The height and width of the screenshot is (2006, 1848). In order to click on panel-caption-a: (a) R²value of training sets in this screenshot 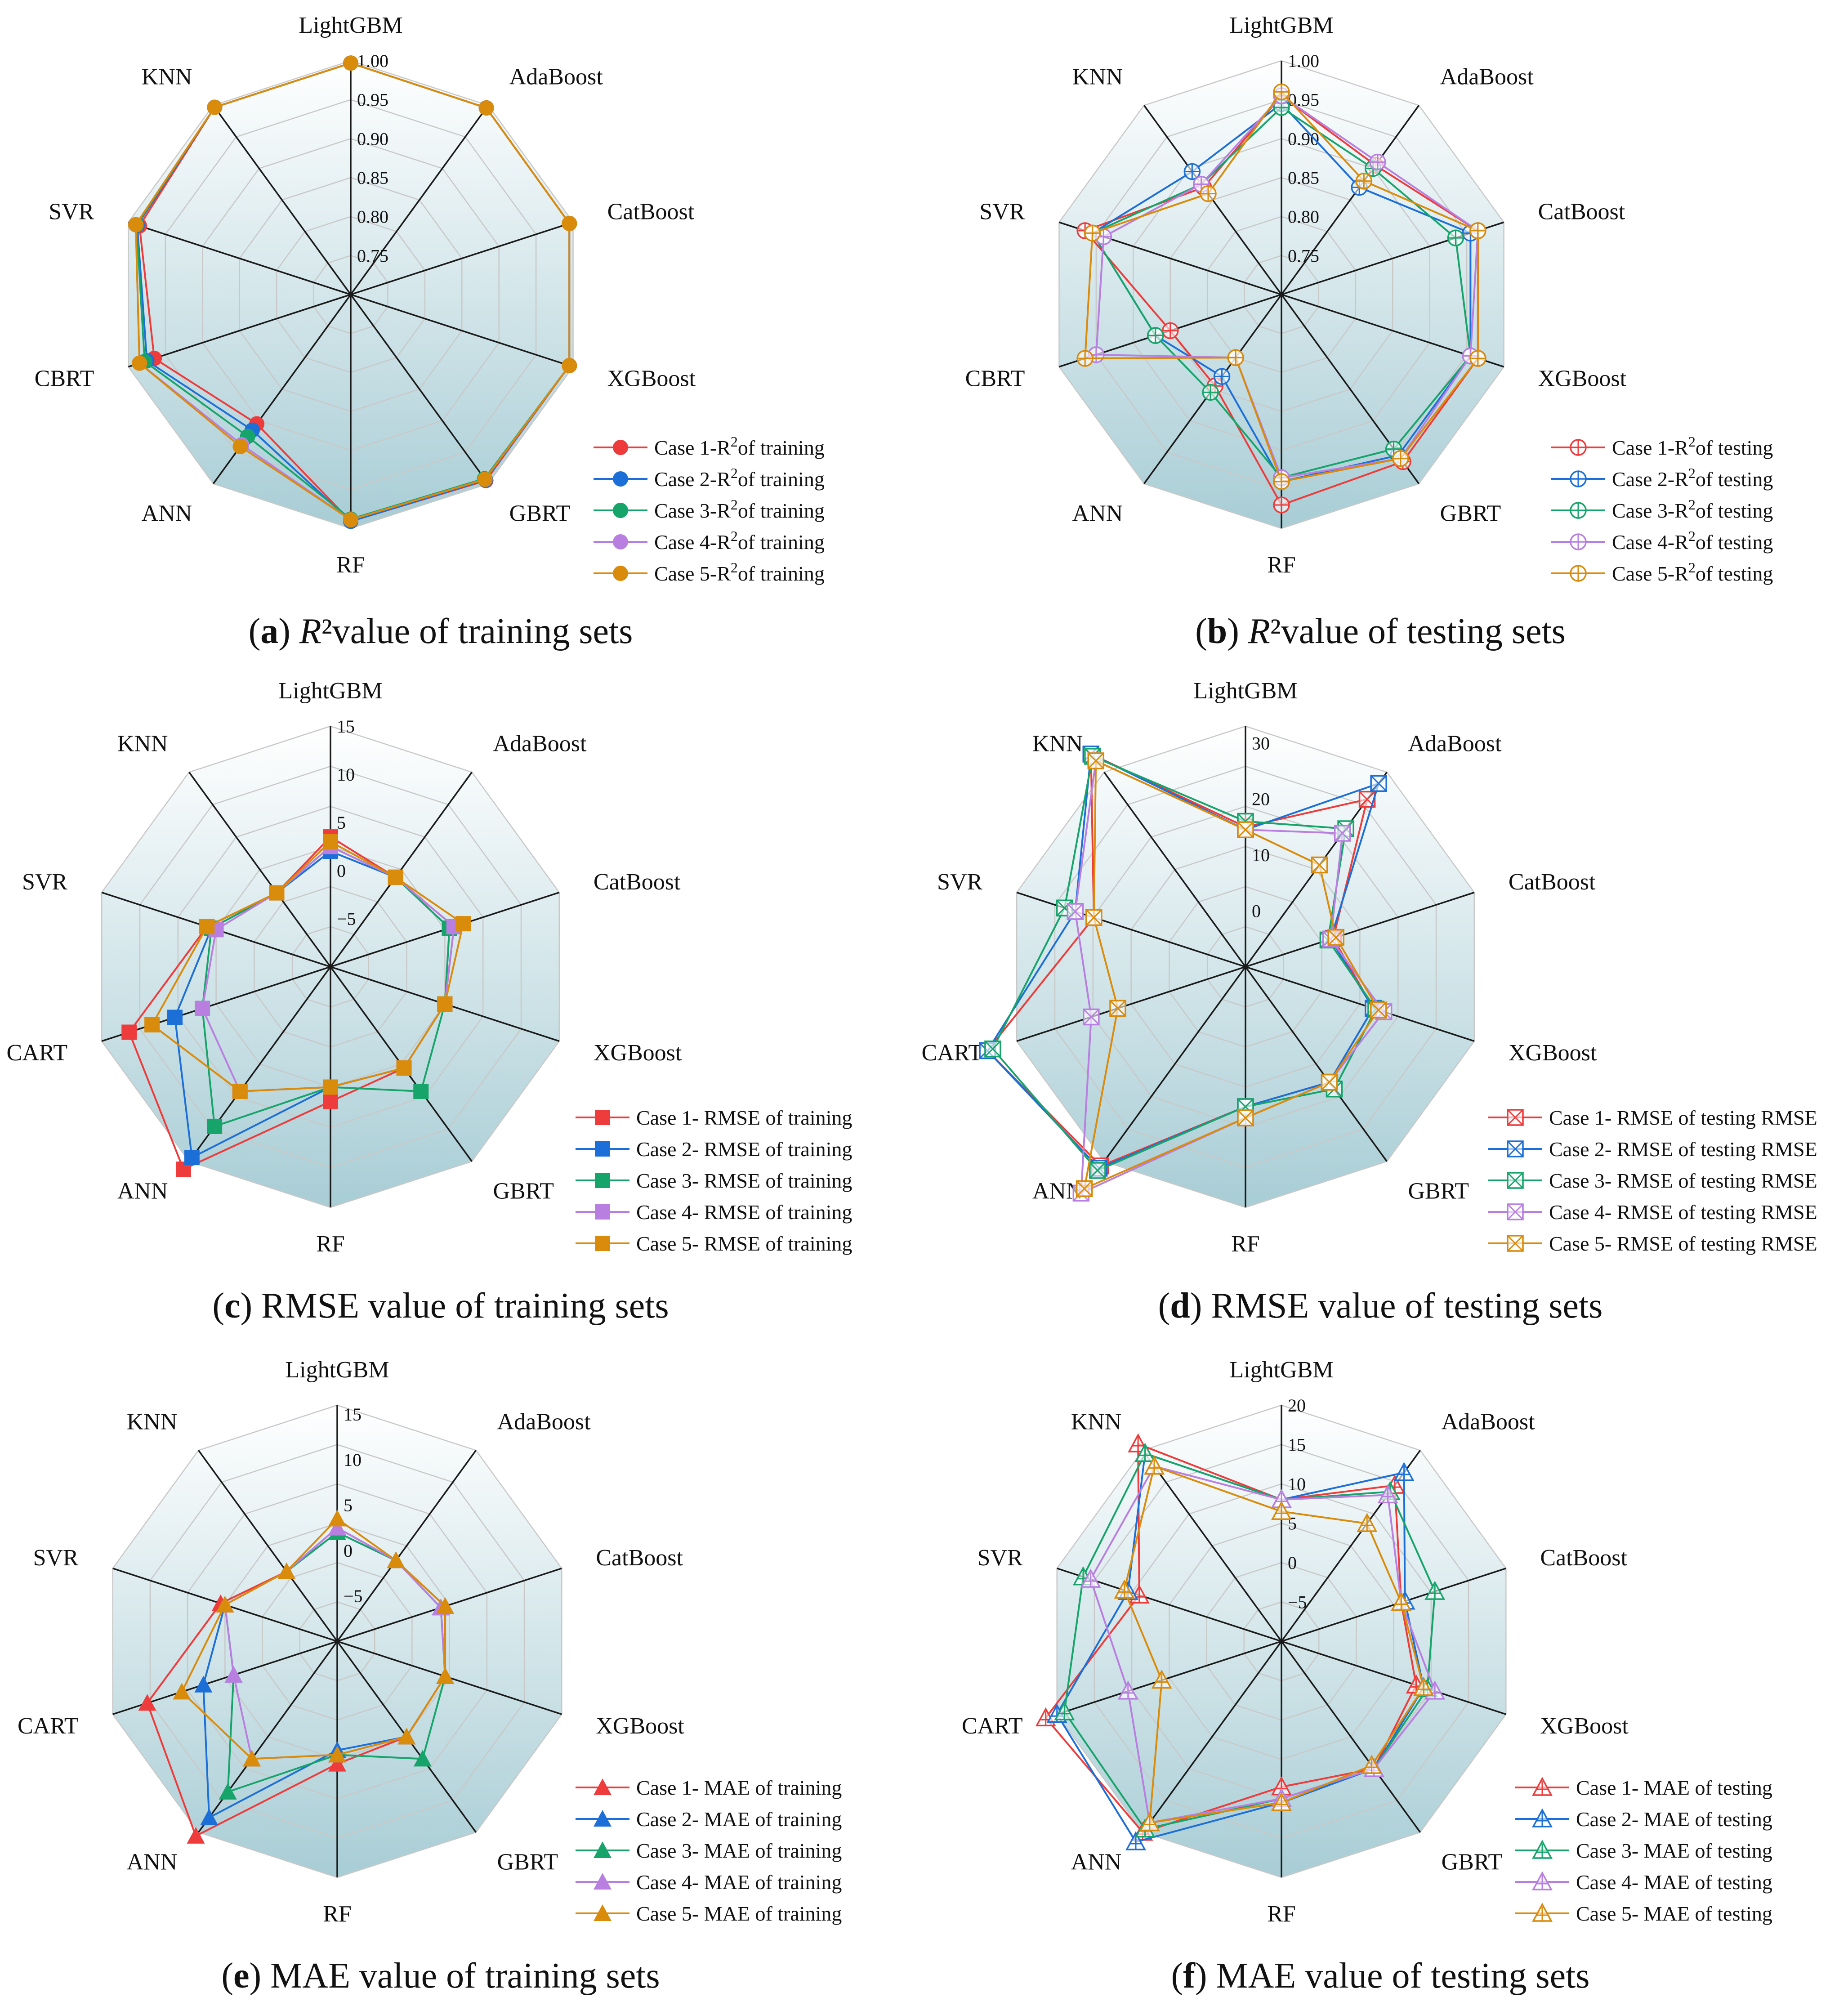, I will do `click(441, 632)`.